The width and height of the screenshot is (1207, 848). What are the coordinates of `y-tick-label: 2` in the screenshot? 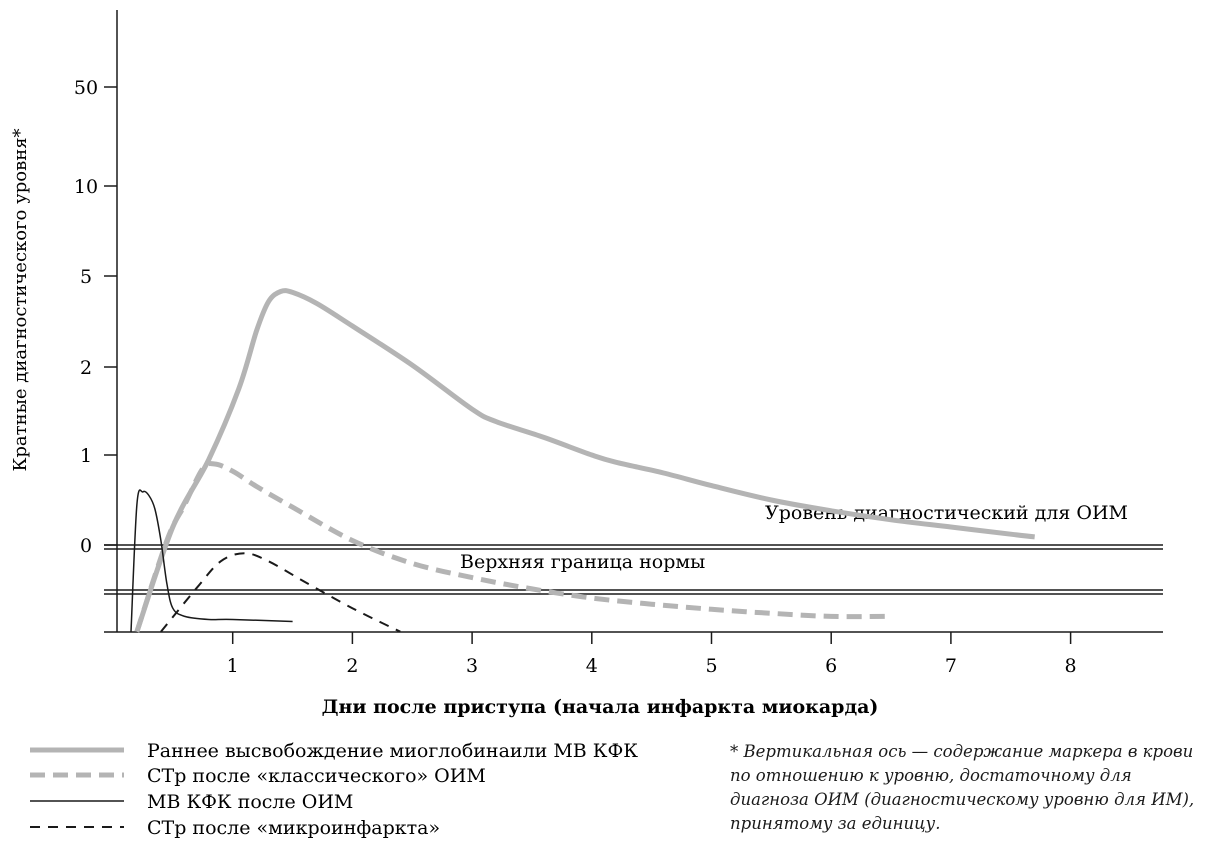 It's located at (86, 368).